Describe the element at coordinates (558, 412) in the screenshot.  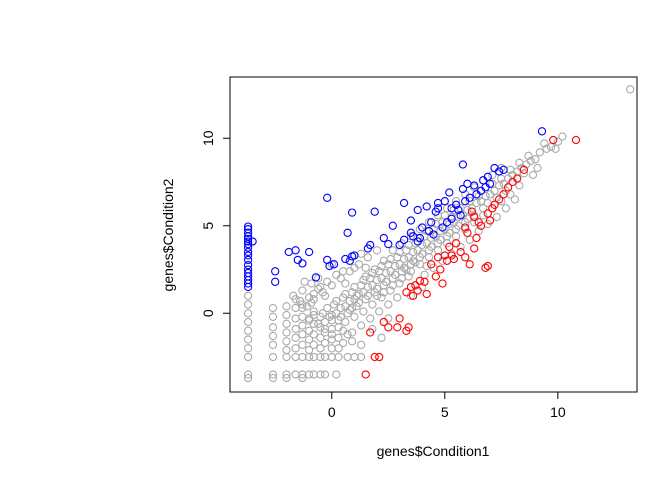
I see `x-tick-label: 10` at that location.